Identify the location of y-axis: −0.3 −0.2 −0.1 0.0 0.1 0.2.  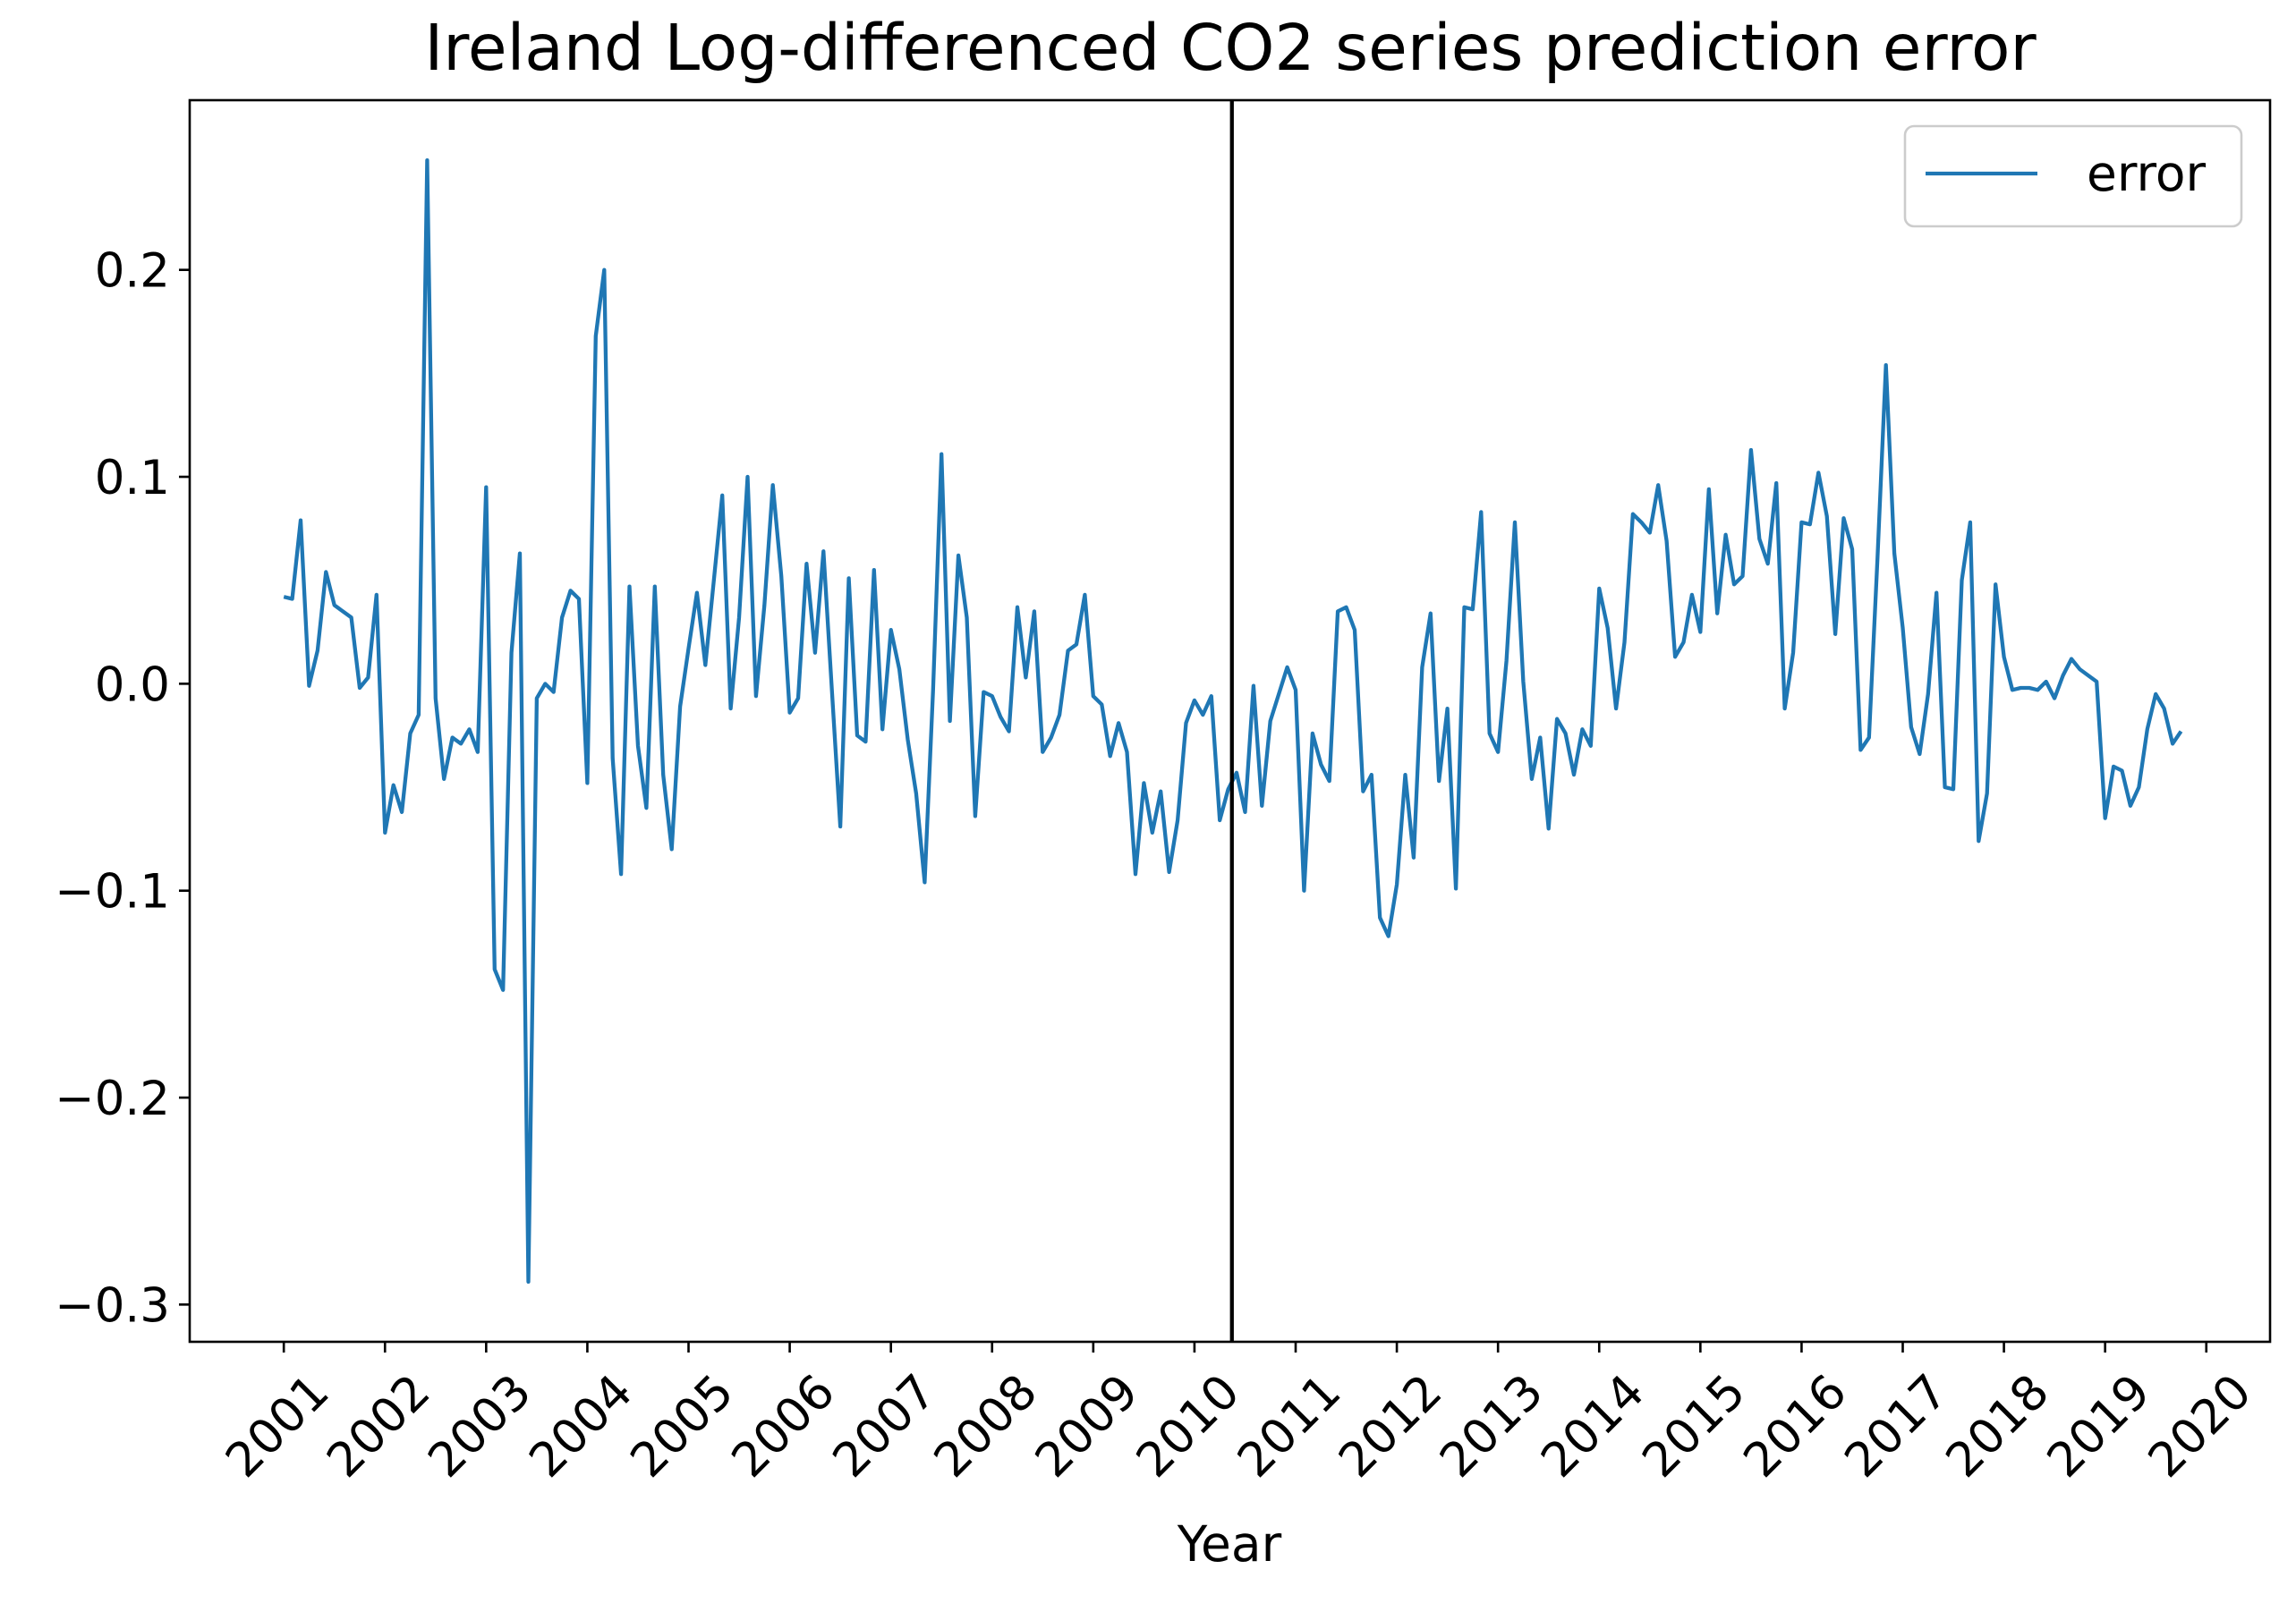
(122, 788).